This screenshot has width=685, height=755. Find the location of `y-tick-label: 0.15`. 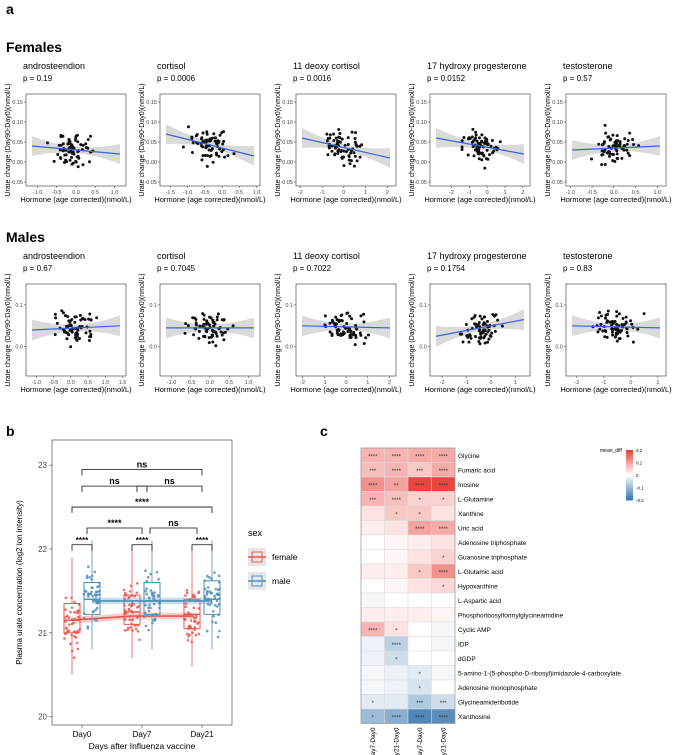

y-tick-label: 0.15 is located at coordinates (421, 103).